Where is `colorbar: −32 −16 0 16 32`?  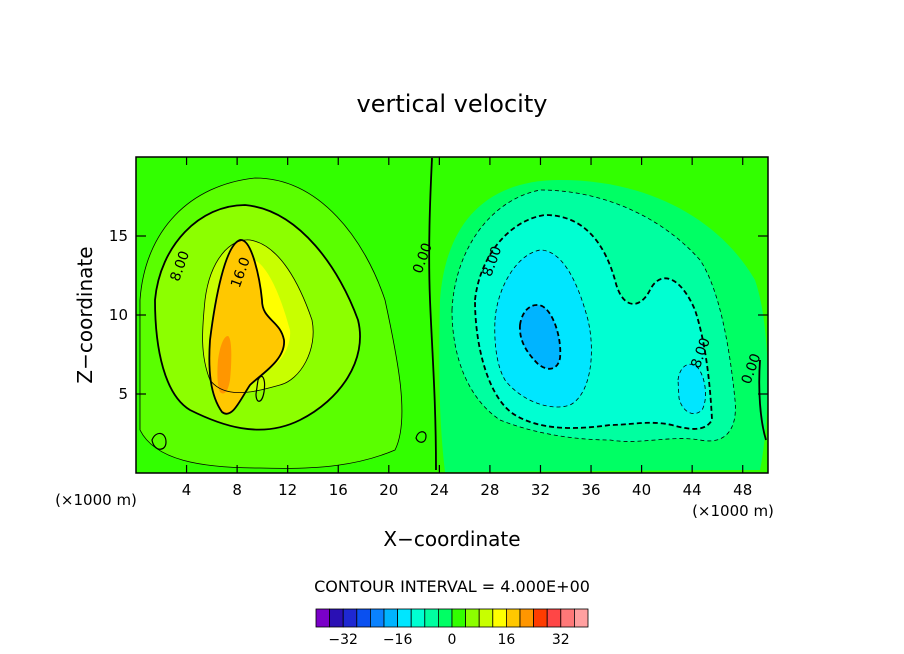
colorbar: −32 −16 0 16 32 is located at coordinates (452, 628).